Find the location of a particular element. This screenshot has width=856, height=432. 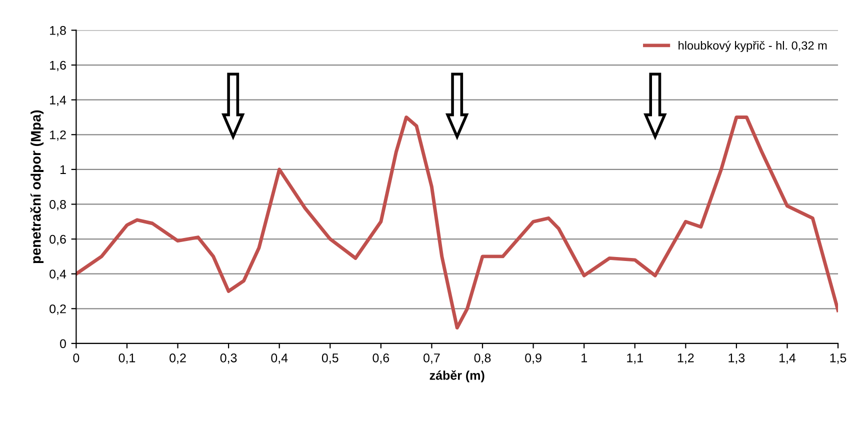

x-tick-label: 0 is located at coordinates (76, 357).